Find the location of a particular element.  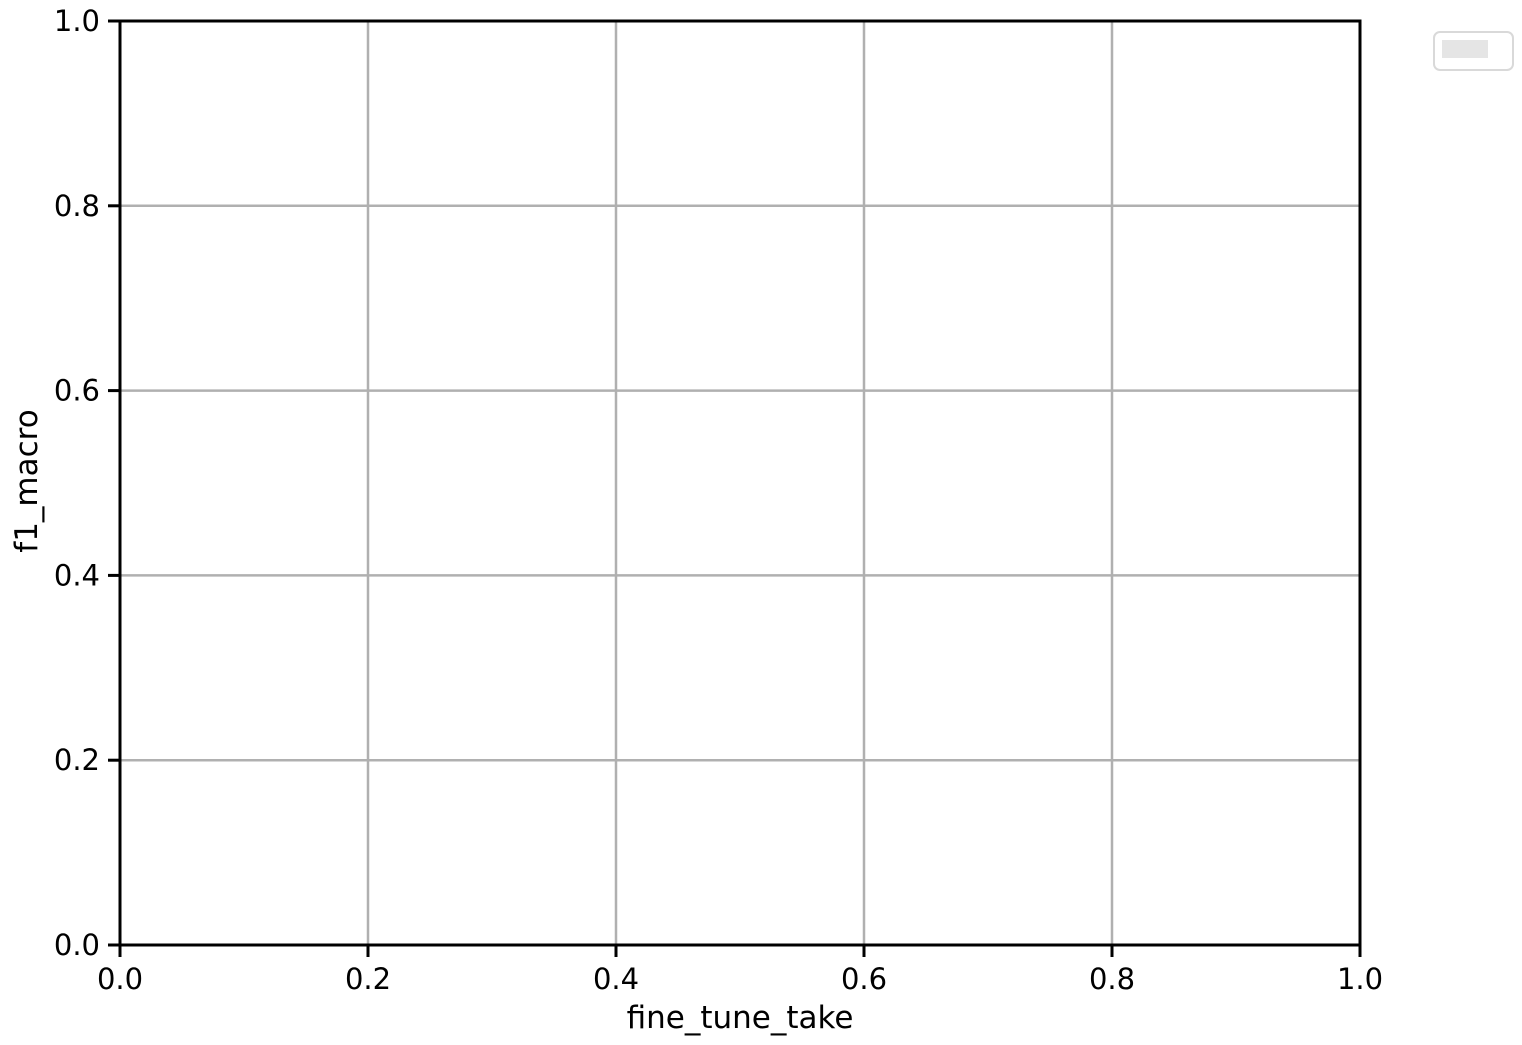

y-tick-label: 0.6 is located at coordinates (77, 391).